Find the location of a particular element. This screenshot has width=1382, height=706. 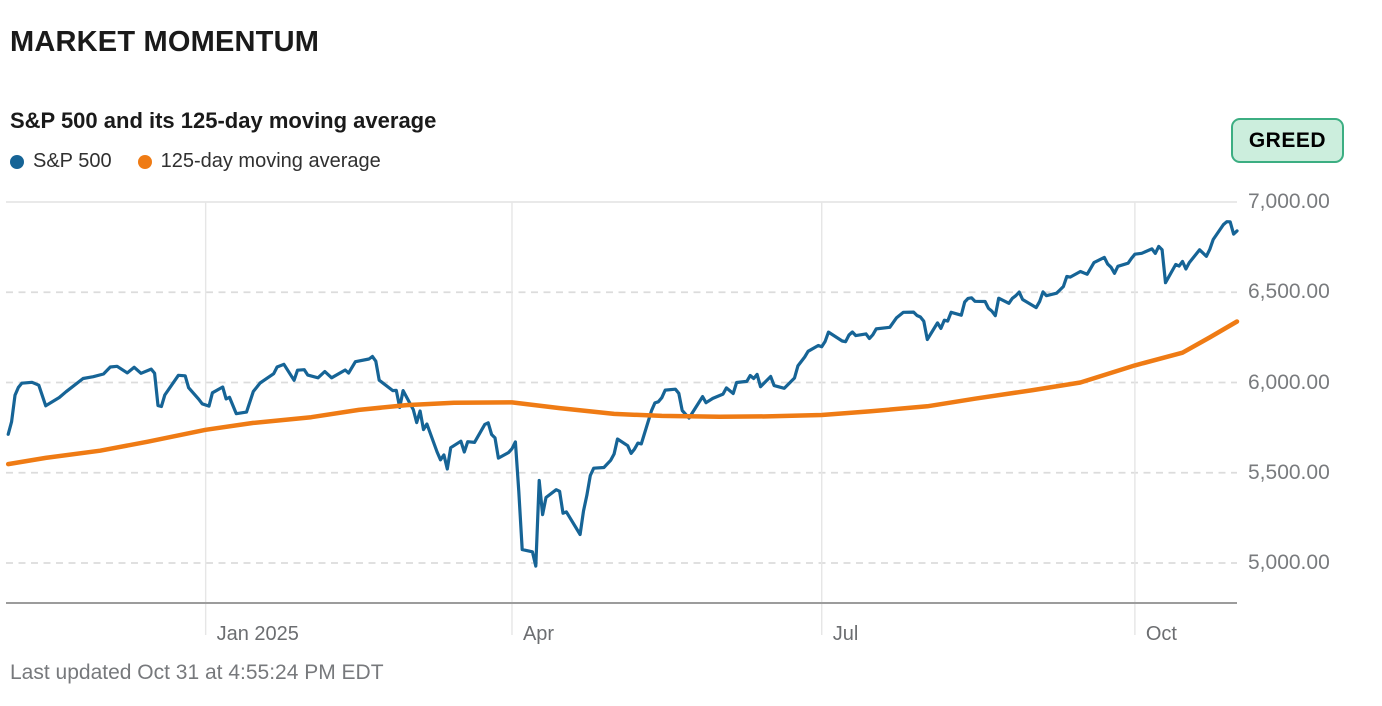

x-axis-tick-label: Jan 2025 is located at coordinates (257, 634).